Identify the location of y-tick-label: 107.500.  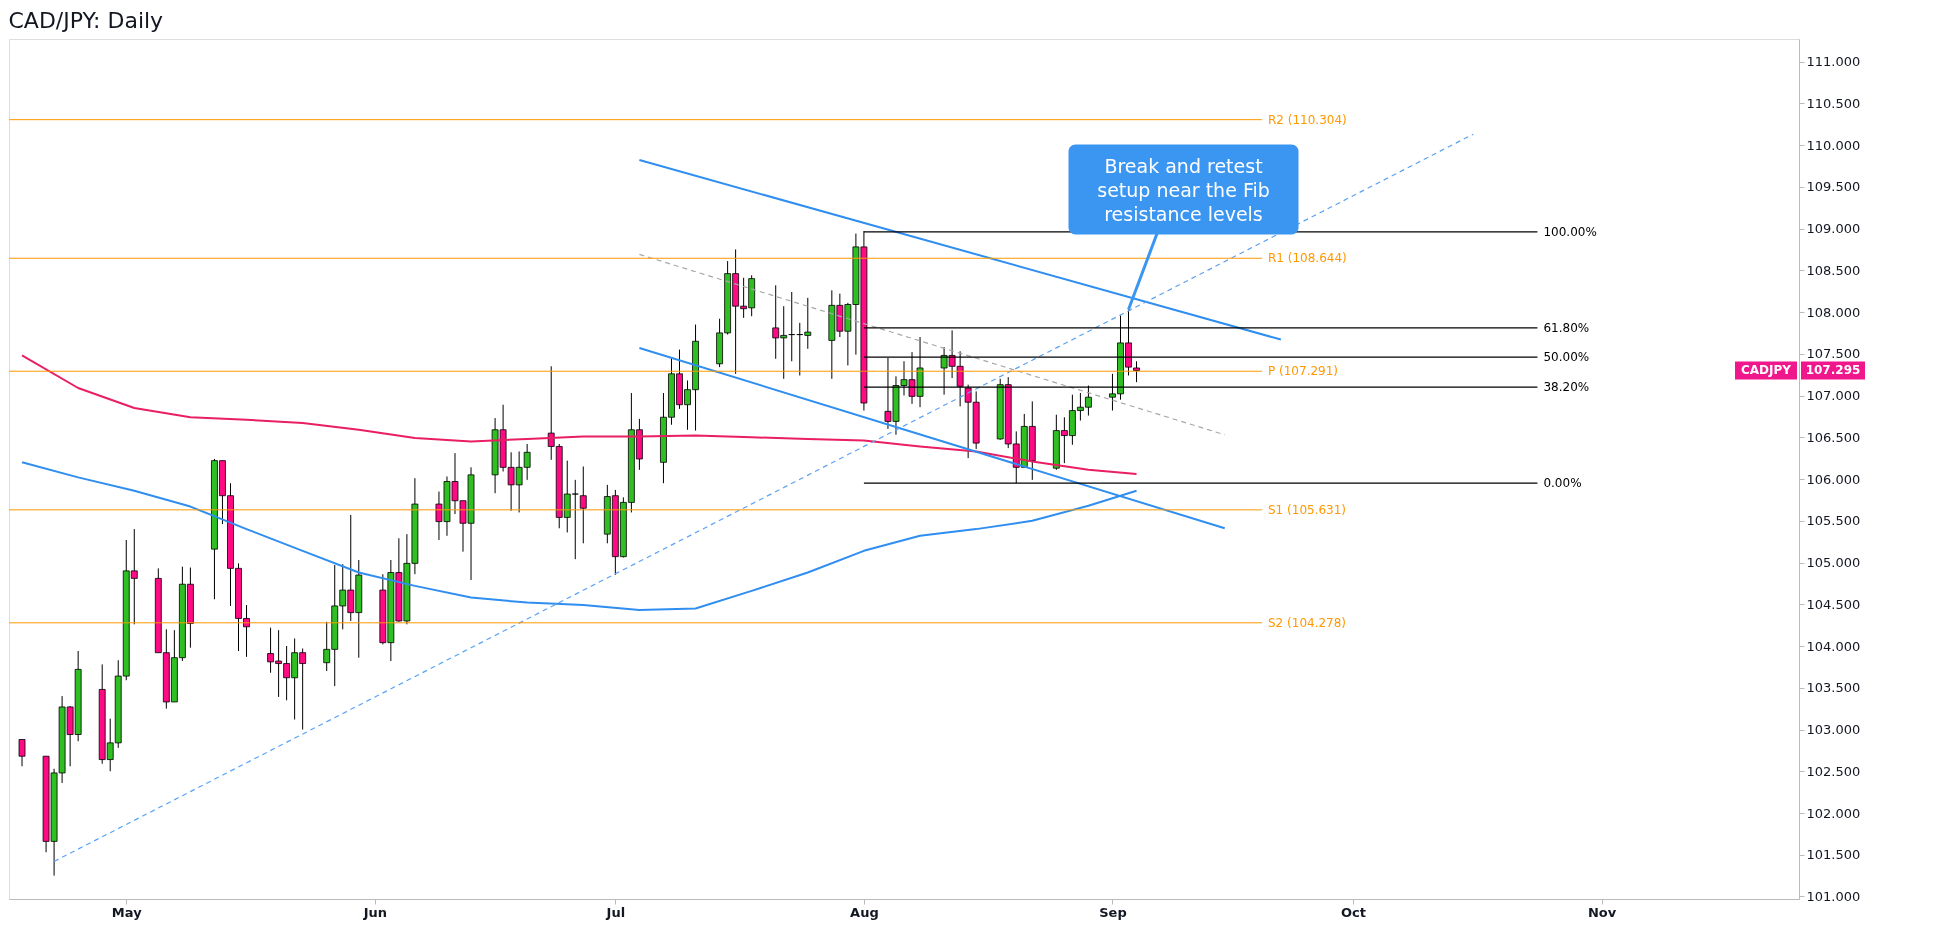
(1833, 354).